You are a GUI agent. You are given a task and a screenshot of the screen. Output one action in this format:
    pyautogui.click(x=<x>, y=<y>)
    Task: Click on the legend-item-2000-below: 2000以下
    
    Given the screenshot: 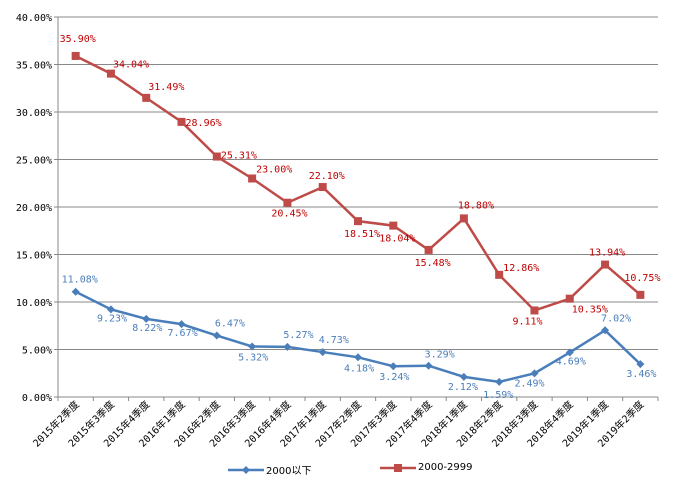 What is the action you would take?
    pyautogui.click(x=269, y=469)
    